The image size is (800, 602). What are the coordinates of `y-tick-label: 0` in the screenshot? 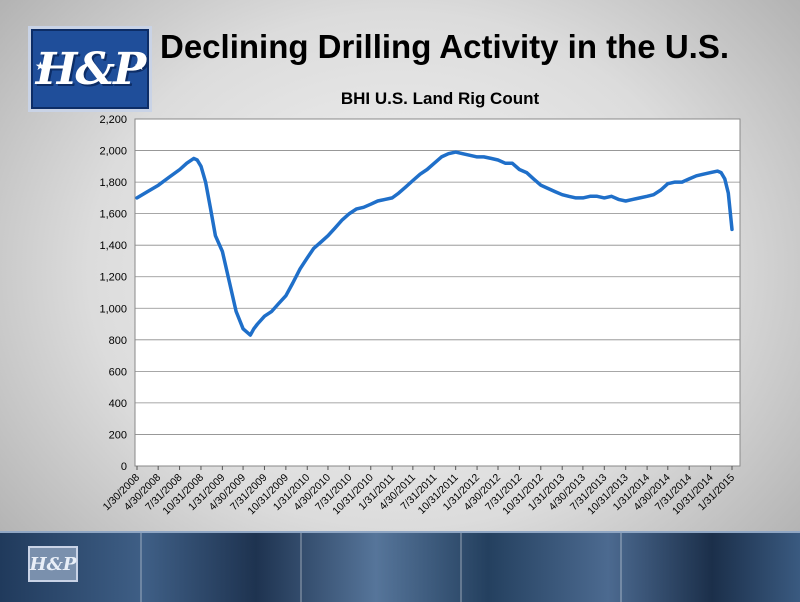 It's located at (124, 467).